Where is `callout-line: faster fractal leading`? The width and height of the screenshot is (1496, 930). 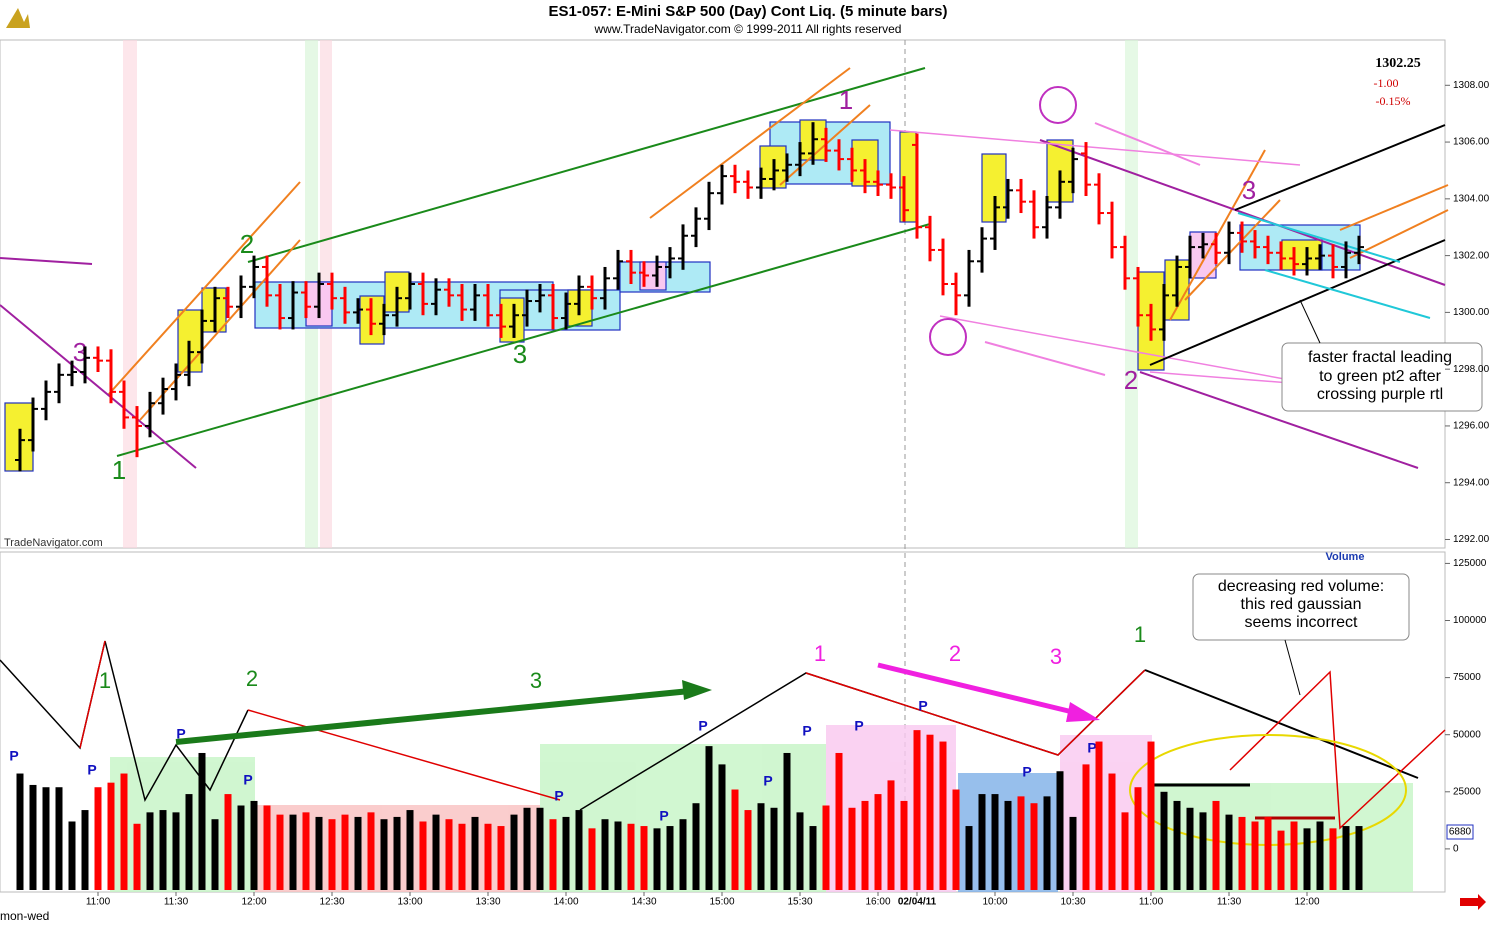 callout-line: faster fractal leading is located at coordinates (1380, 357).